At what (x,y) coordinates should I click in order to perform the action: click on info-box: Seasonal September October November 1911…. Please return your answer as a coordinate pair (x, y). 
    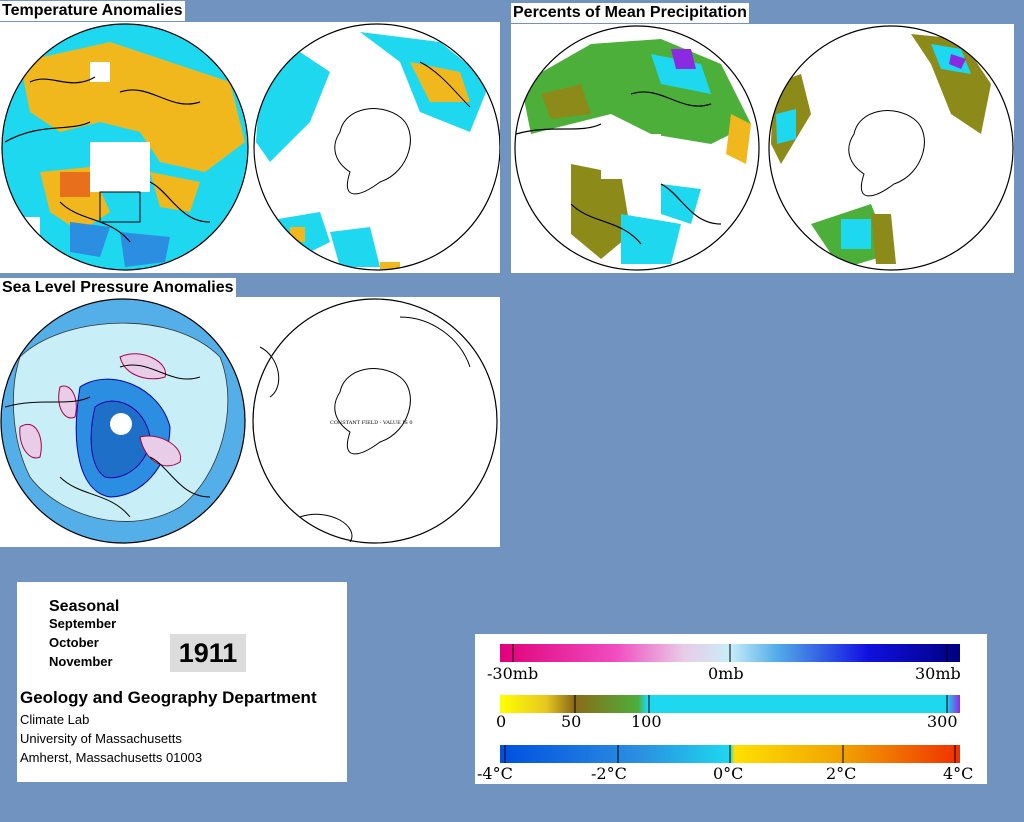
    Looking at the image, I should click on (182, 682).